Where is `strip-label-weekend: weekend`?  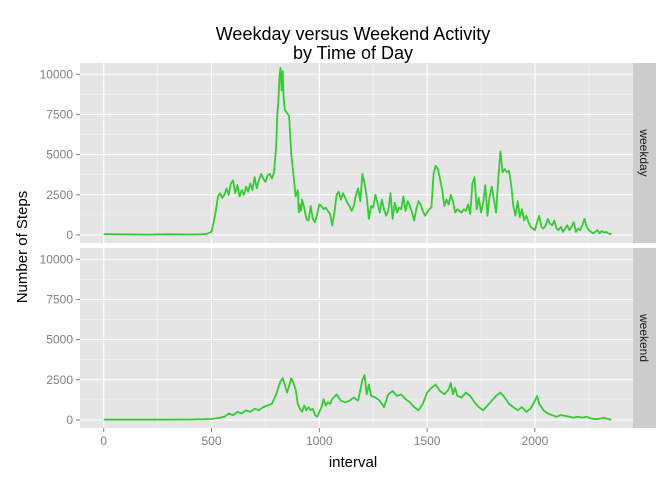
strip-label-weekend: weekend is located at coordinates (644, 337).